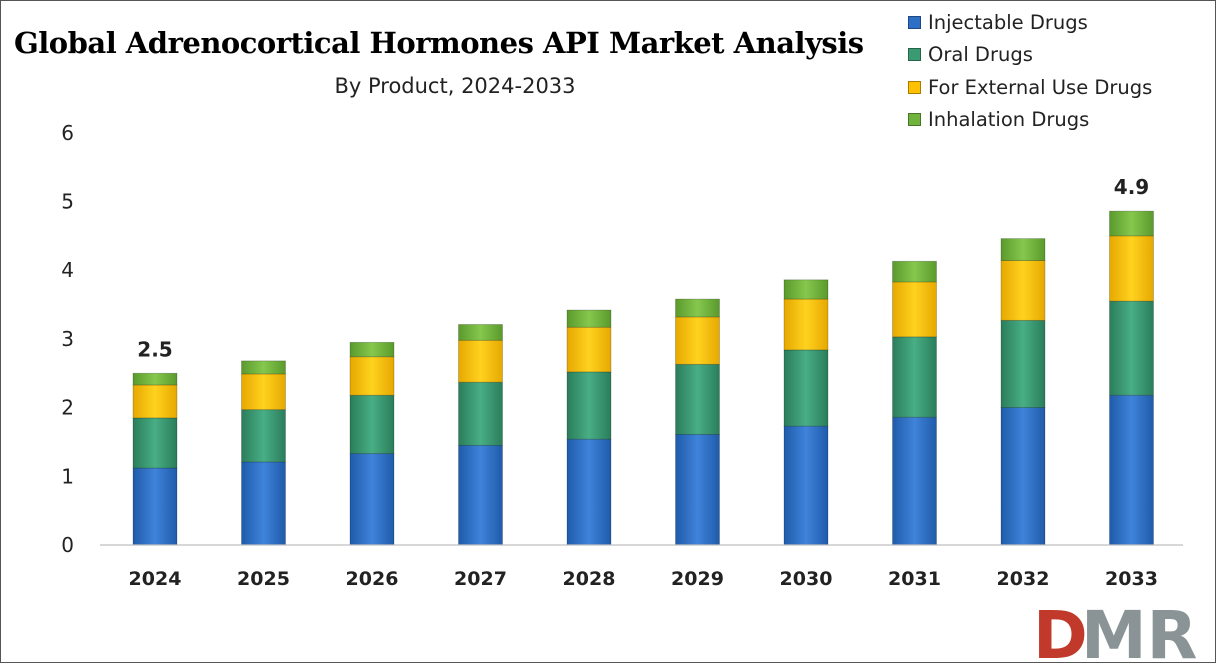 The height and width of the screenshot is (663, 1216). I want to click on bar-segment-2-2025, so click(263, 392).